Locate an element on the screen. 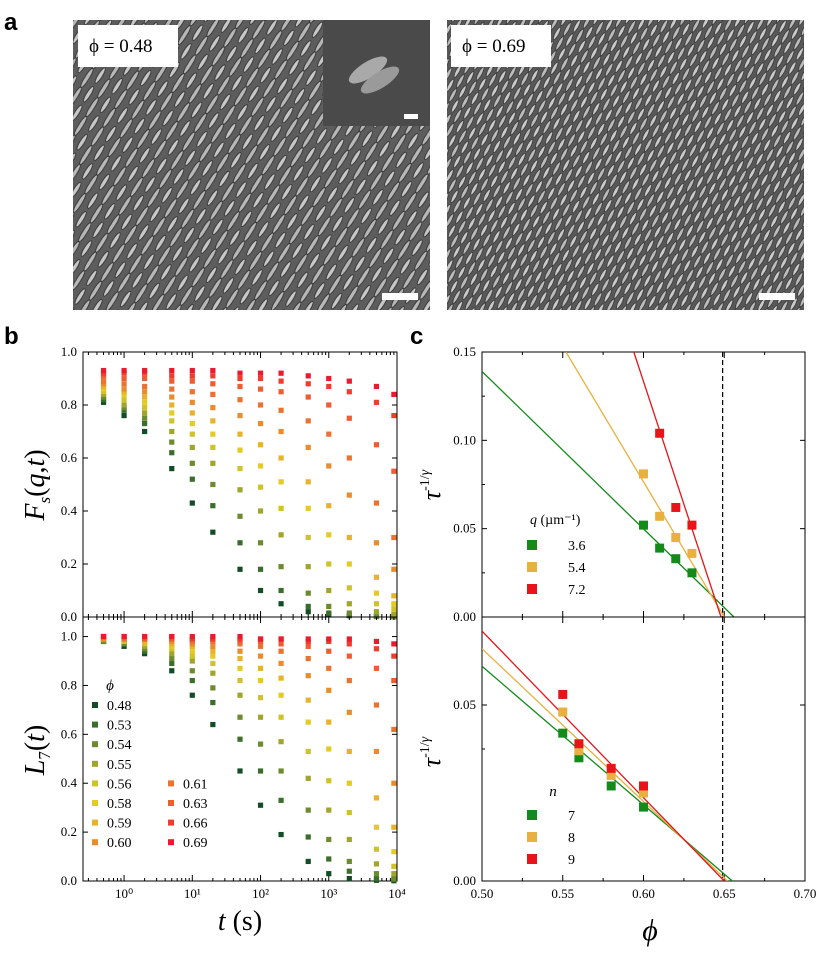 The image size is (830, 953). micrograph-left: ϕ = 0.48 is located at coordinates (251, 165).